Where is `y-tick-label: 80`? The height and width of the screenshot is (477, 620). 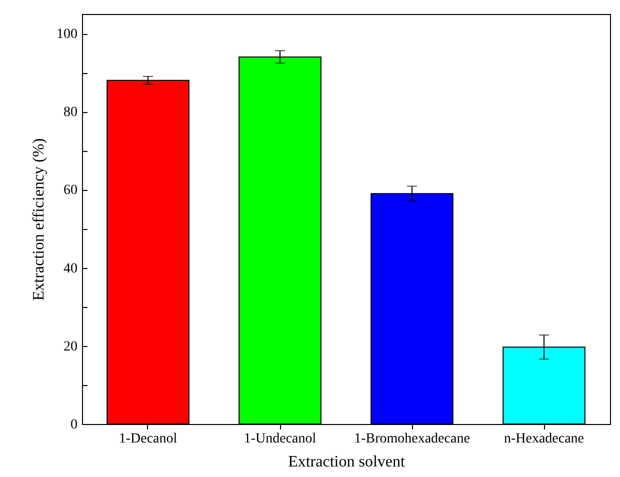 y-tick-label: 80 is located at coordinates (71, 112).